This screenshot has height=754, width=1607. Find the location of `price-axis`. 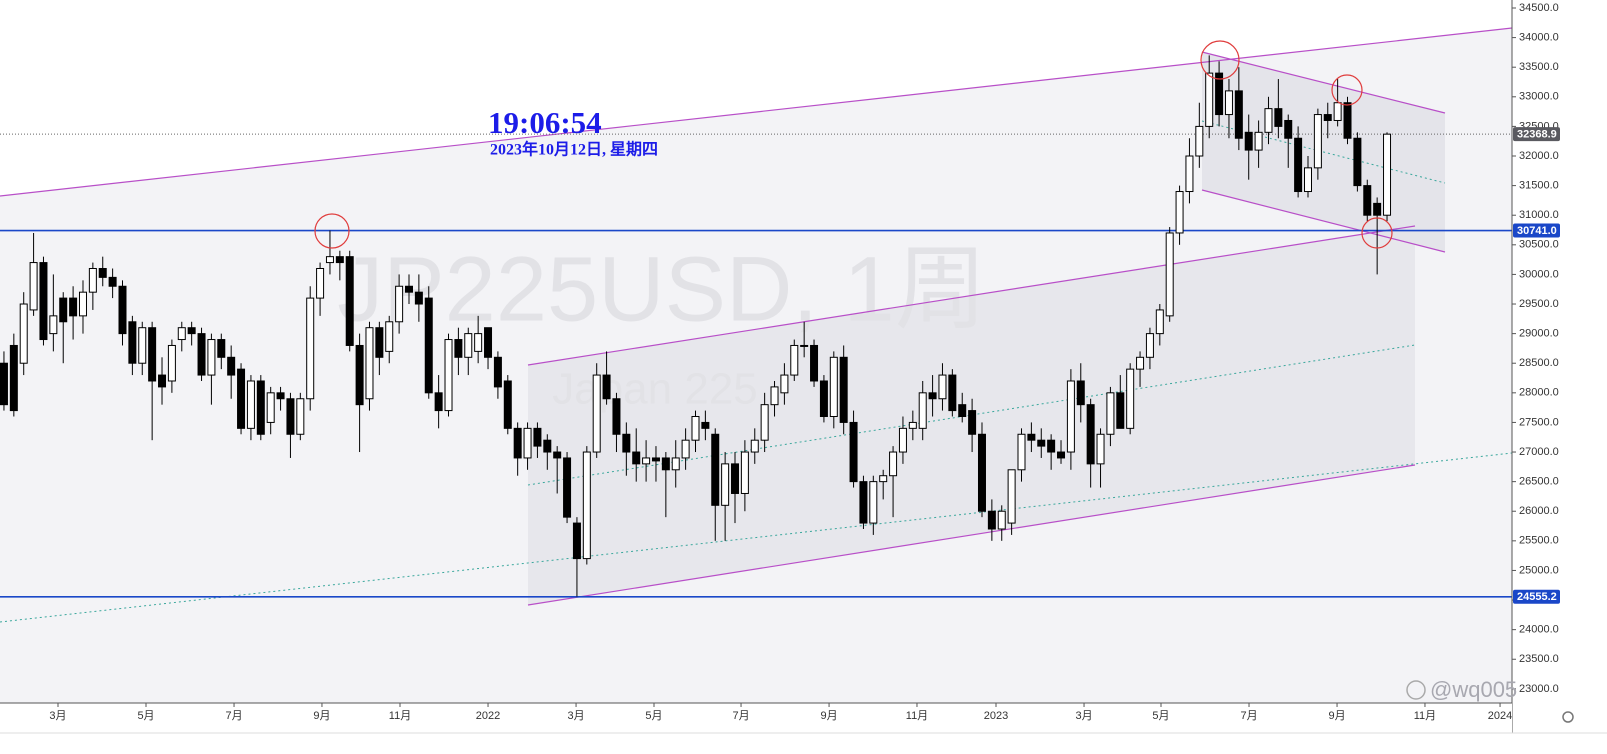

price-axis is located at coordinates (1559, 377).